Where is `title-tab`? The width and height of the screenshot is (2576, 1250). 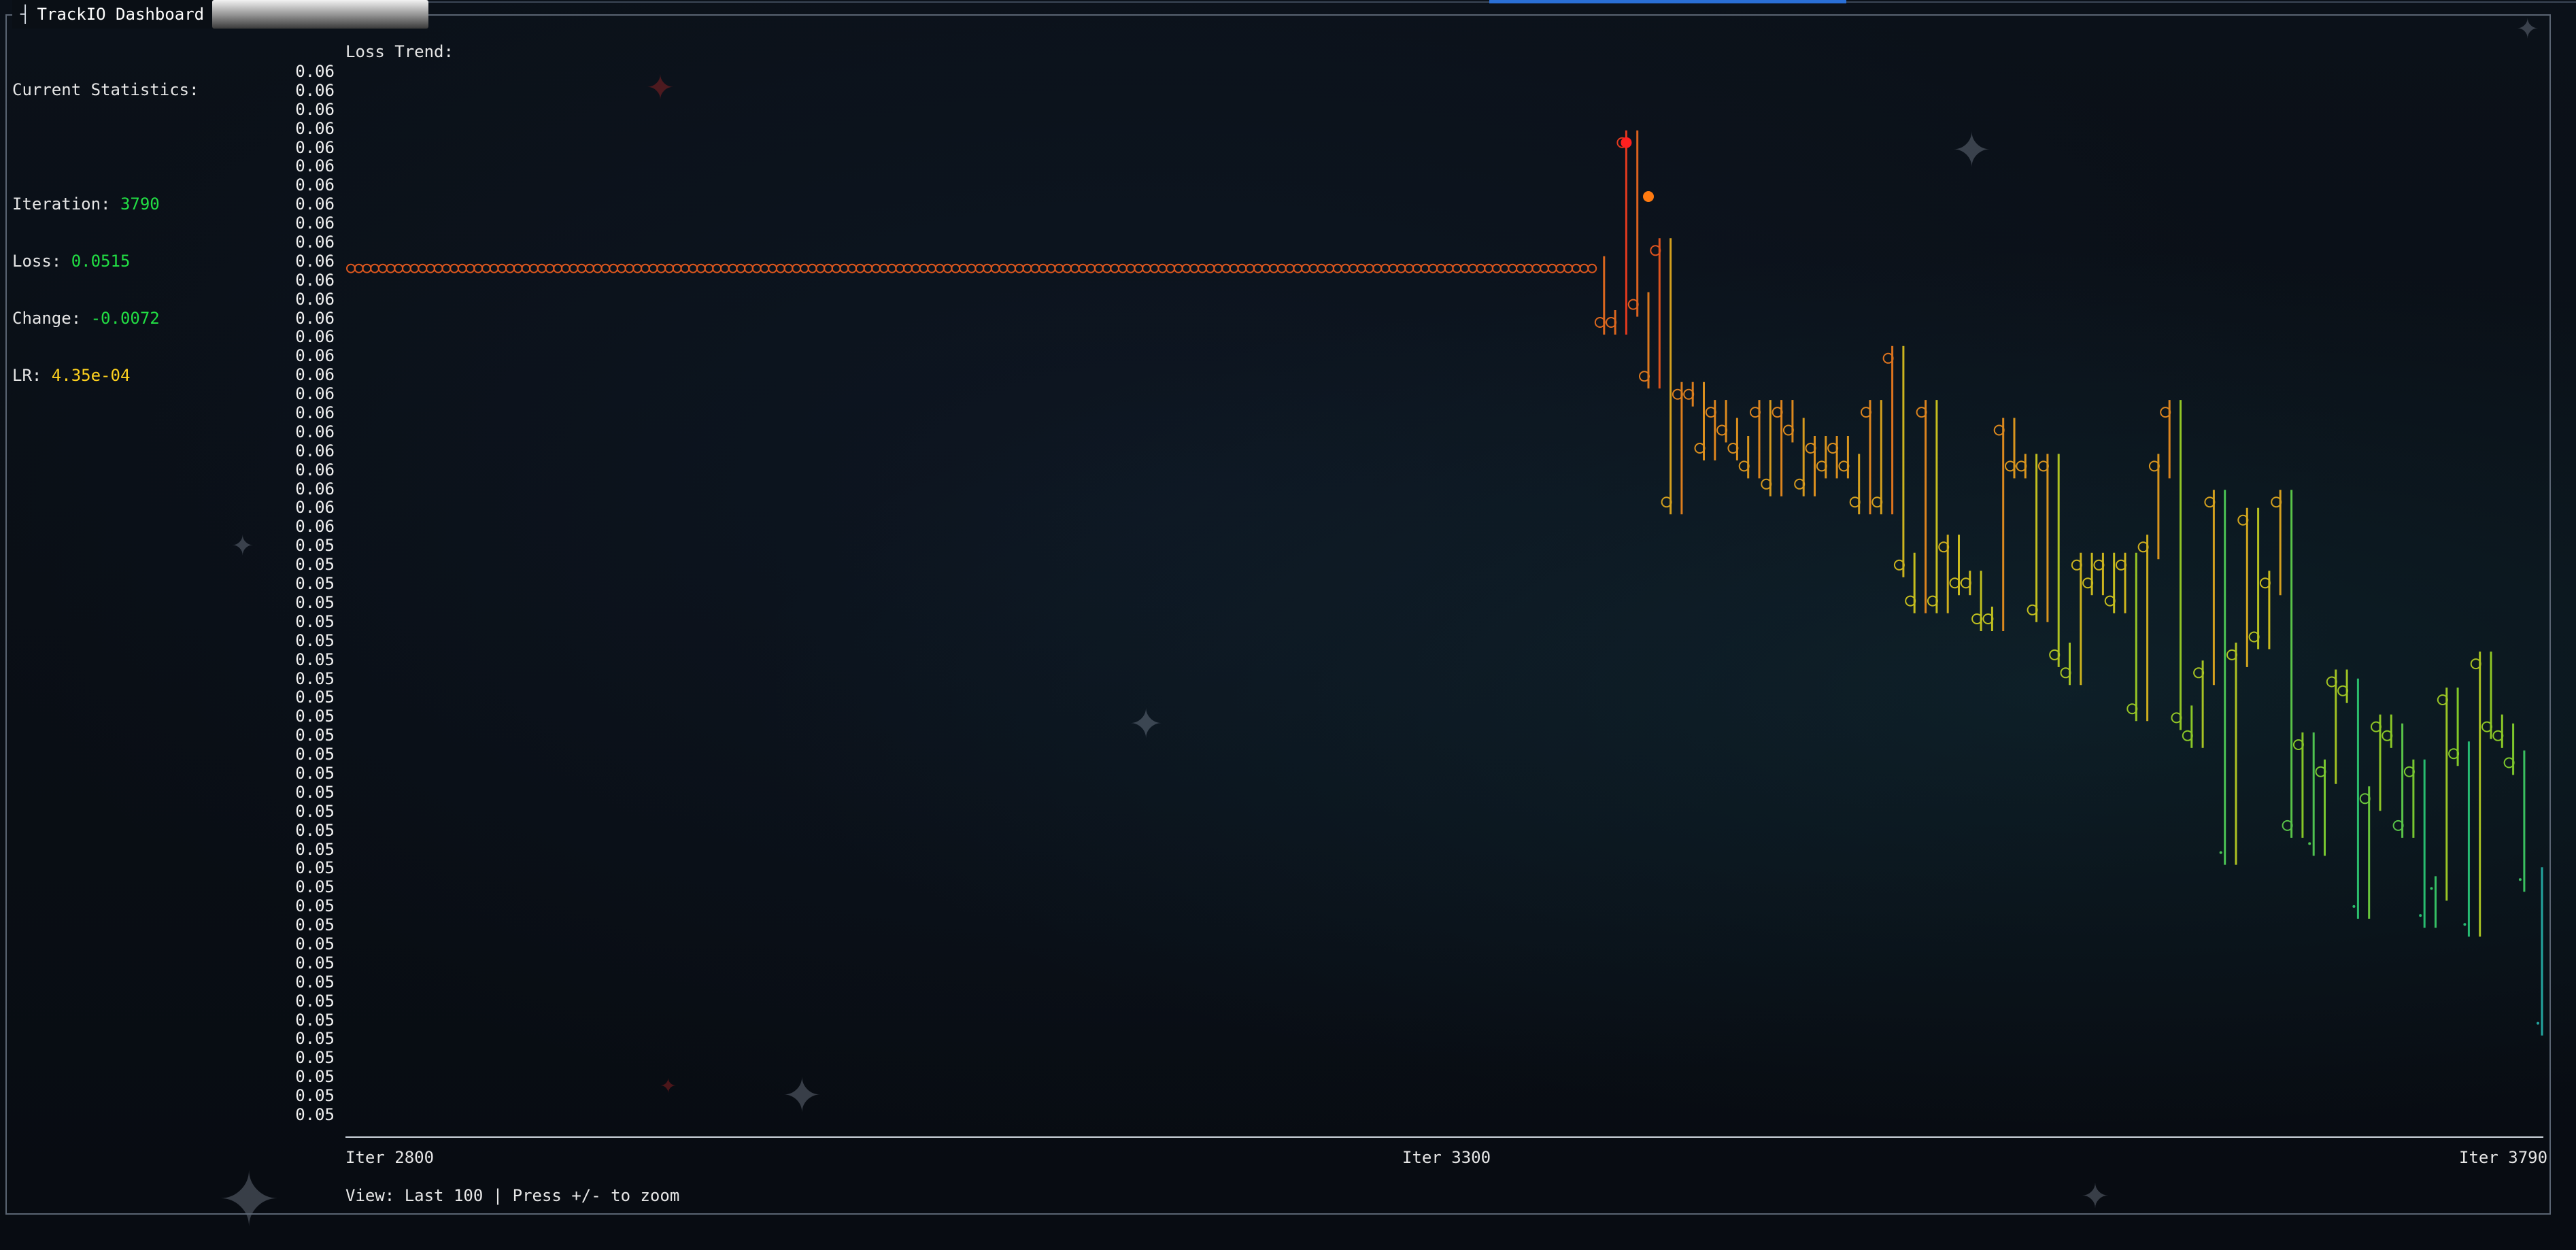
title-tab is located at coordinates (320, 14).